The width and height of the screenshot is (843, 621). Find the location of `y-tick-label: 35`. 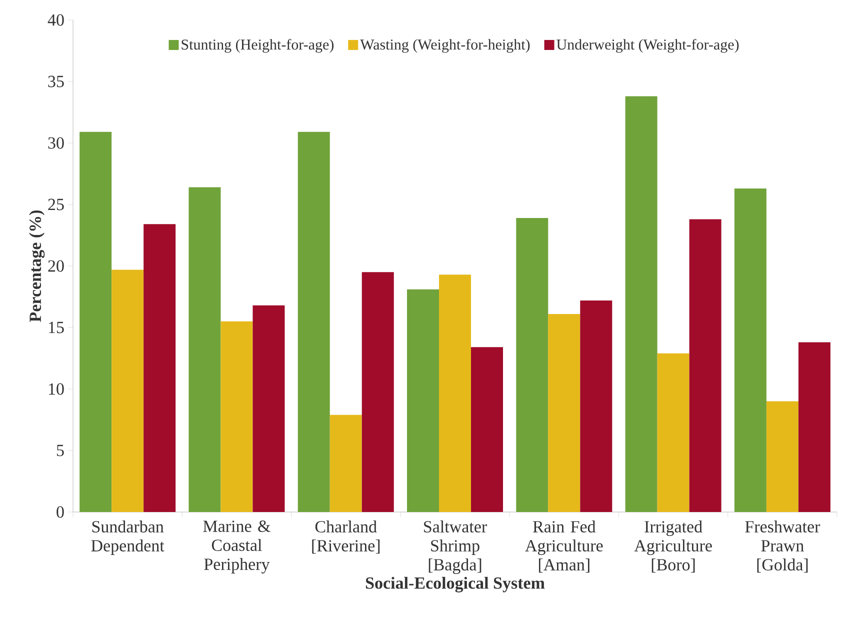

y-tick-label: 35 is located at coordinates (56, 82).